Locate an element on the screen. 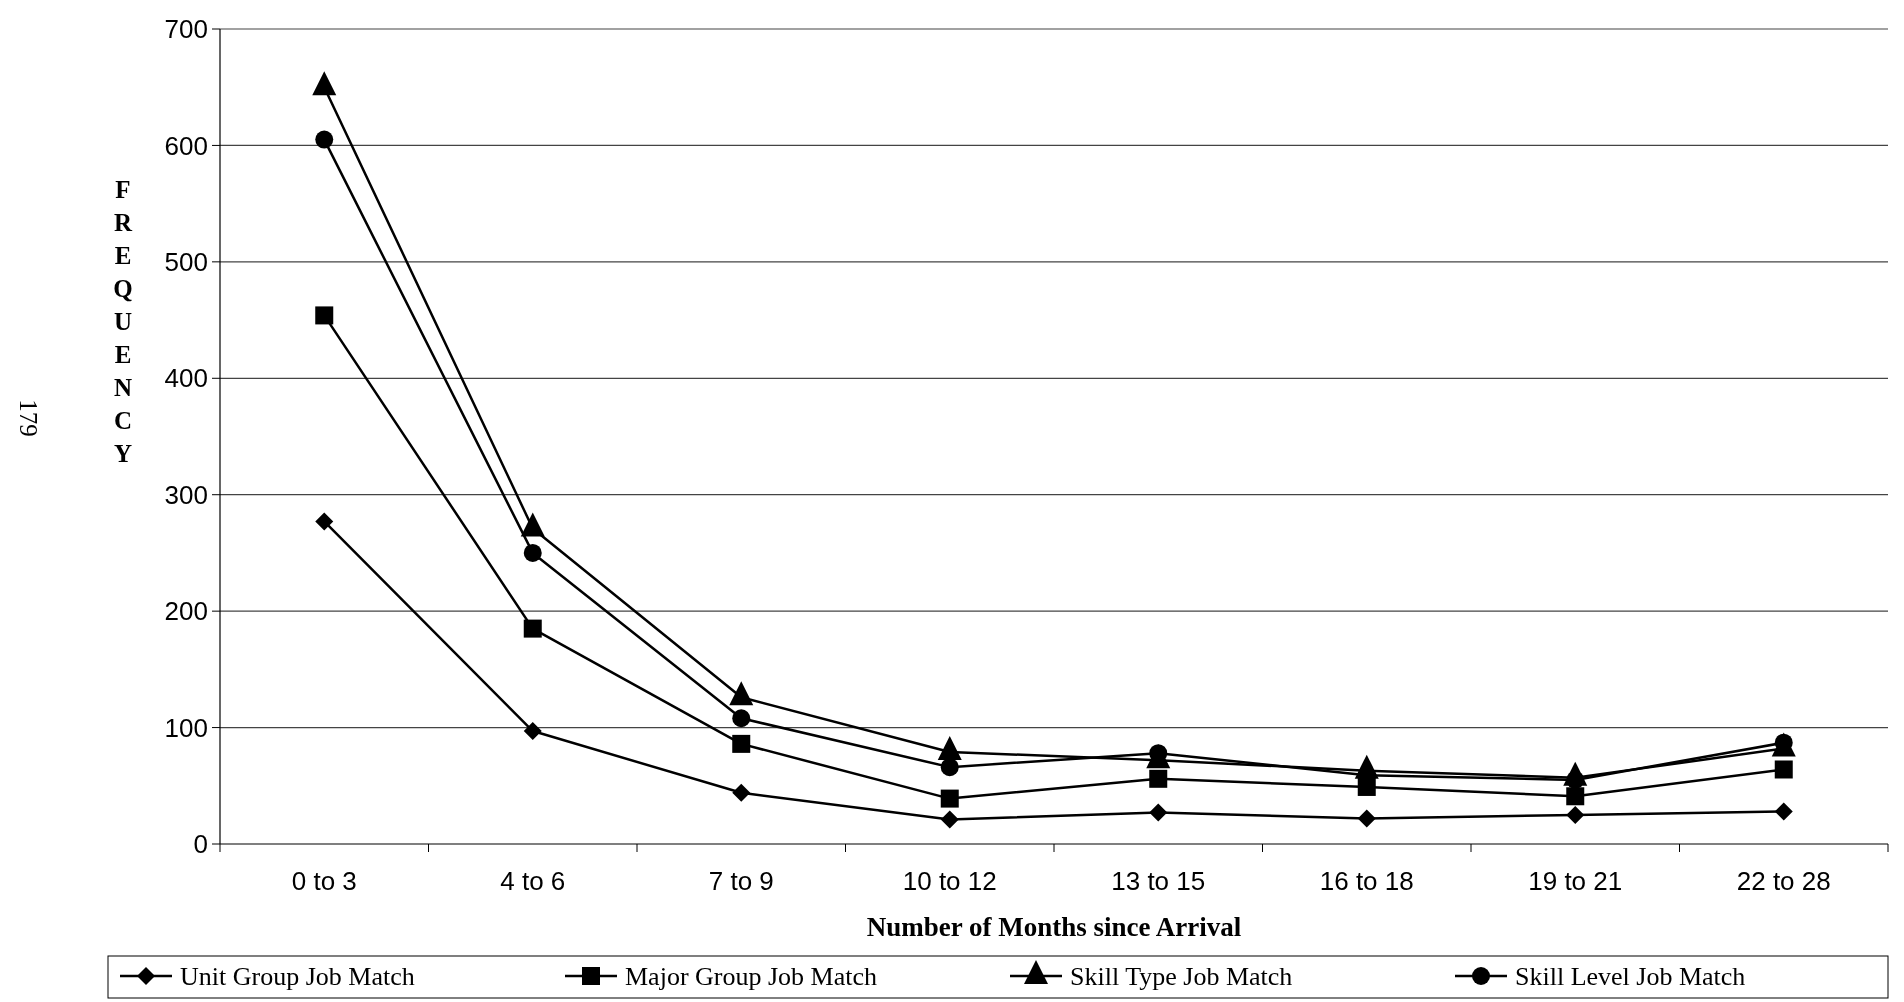  y-tick-label: 300 is located at coordinates (186, 494).